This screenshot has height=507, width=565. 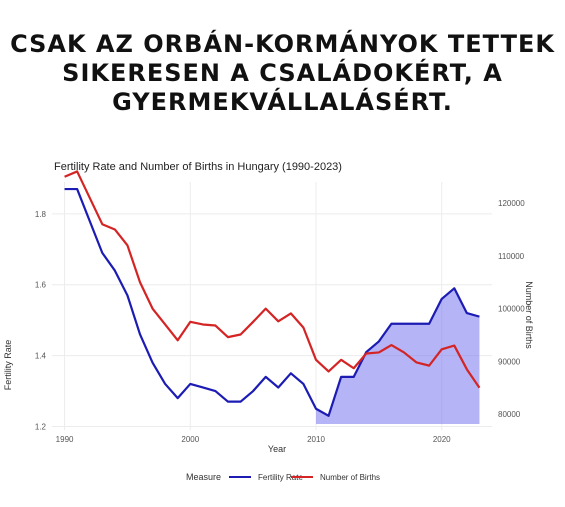 I want to click on legend-label-fertility: Fertility Rate, so click(x=280, y=477).